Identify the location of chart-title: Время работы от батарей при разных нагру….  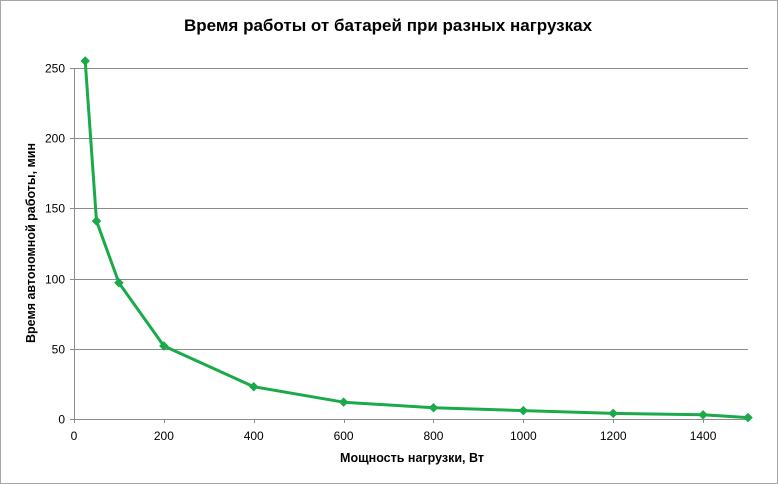
(388, 25).